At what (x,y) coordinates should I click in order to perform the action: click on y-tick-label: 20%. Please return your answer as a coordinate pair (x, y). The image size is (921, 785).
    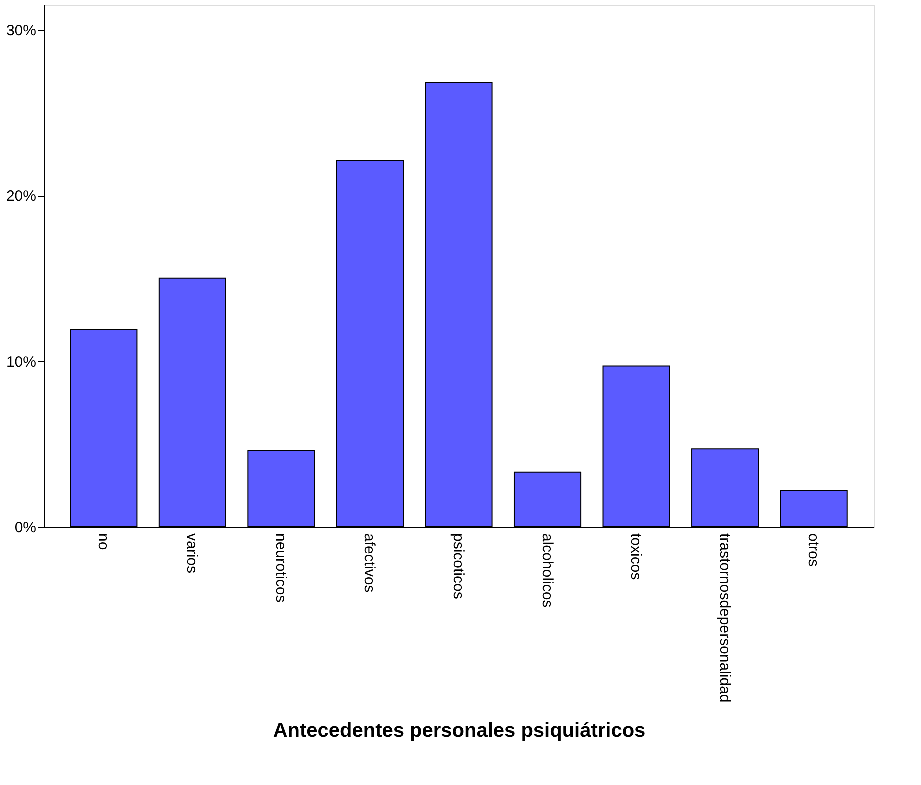
    Looking at the image, I should click on (21, 197).